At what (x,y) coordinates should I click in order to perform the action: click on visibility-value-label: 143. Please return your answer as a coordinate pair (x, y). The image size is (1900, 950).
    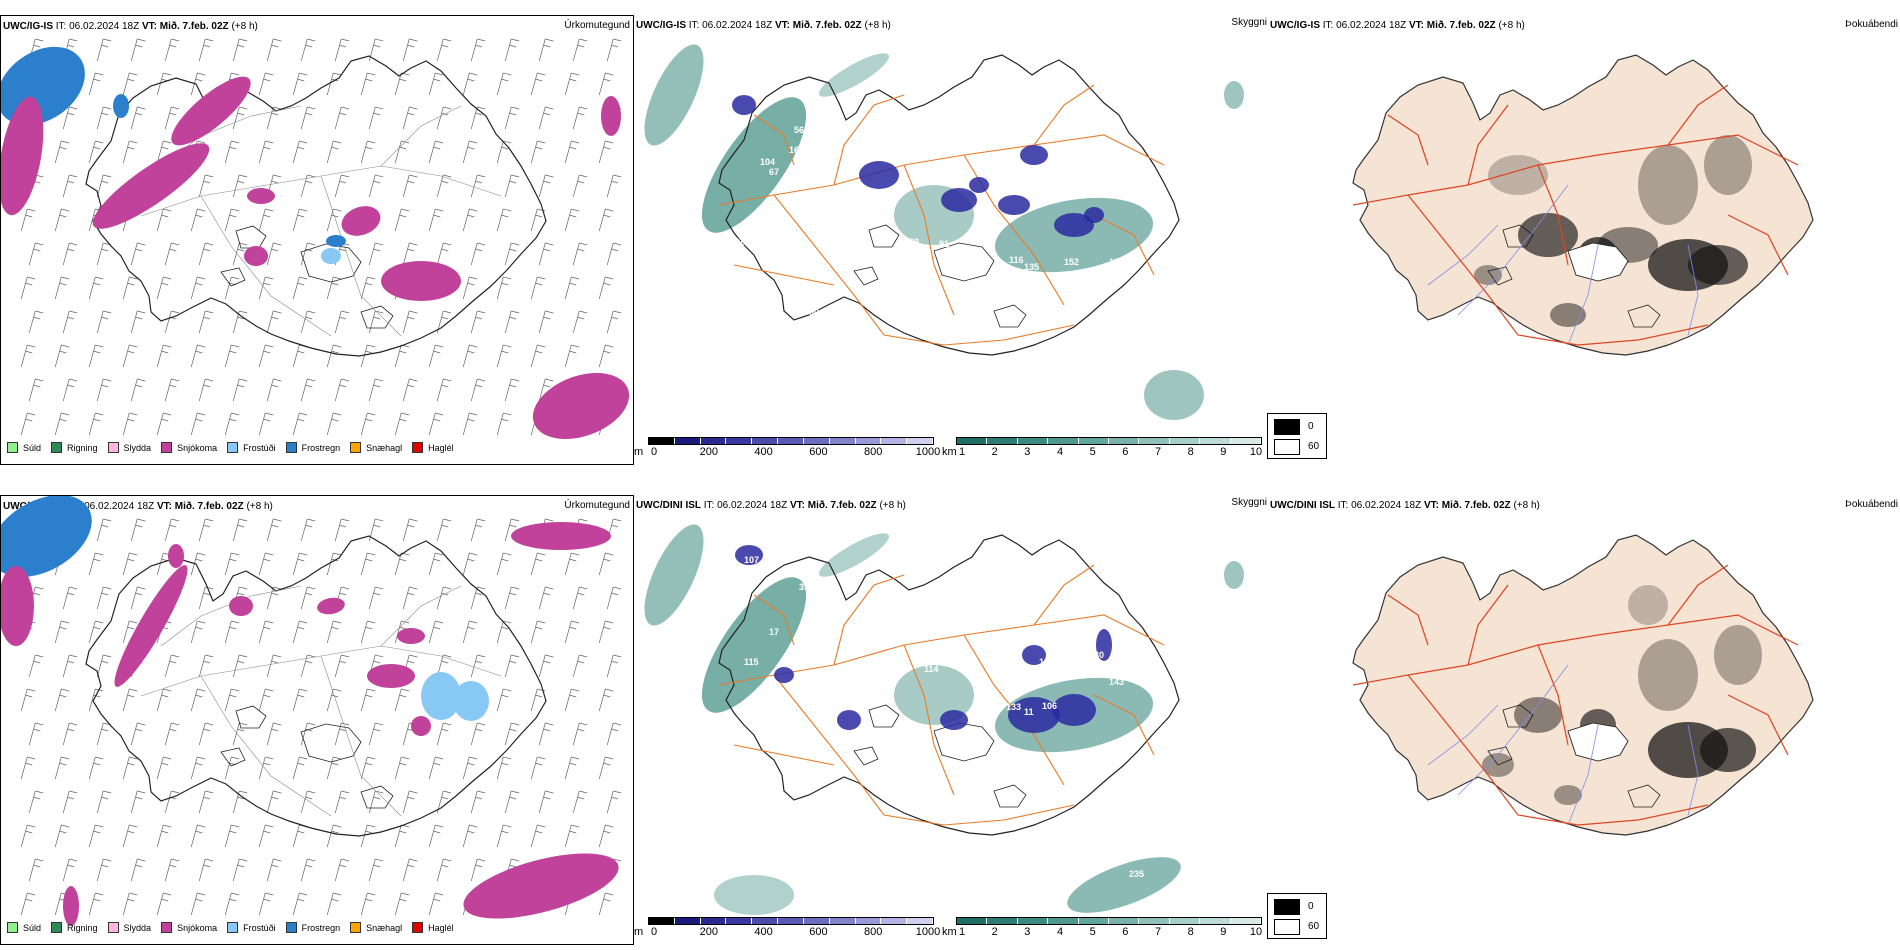
    Looking at the image, I should click on (1116, 682).